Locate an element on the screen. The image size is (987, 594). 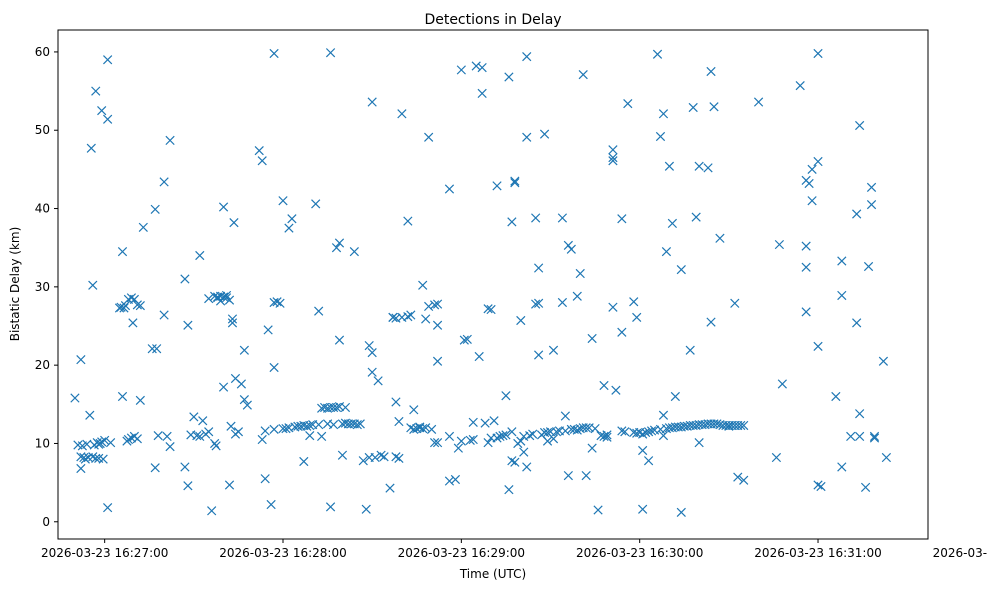
y-tick-label: 50 is located at coordinates (42, 130).